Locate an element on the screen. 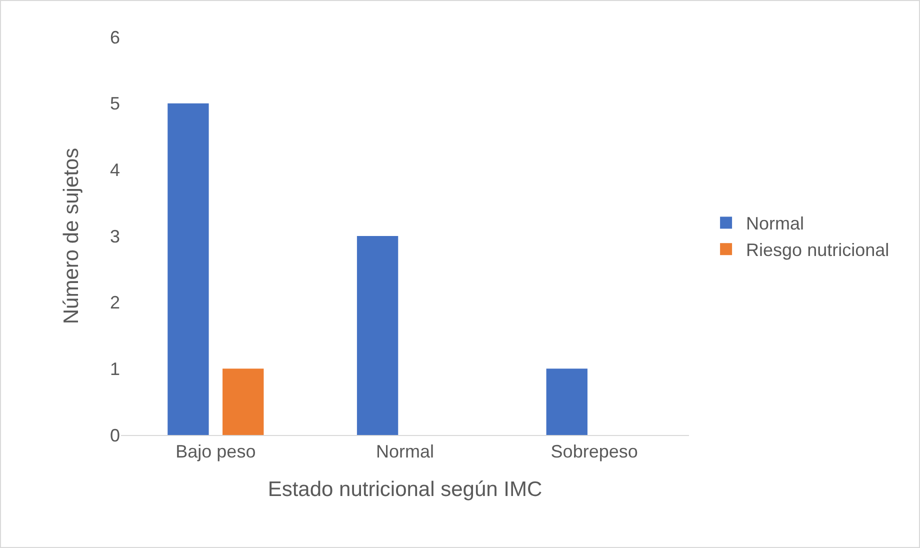 The height and width of the screenshot is (548, 920). y-tick-label: 0 is located at coordinates (115, 435).